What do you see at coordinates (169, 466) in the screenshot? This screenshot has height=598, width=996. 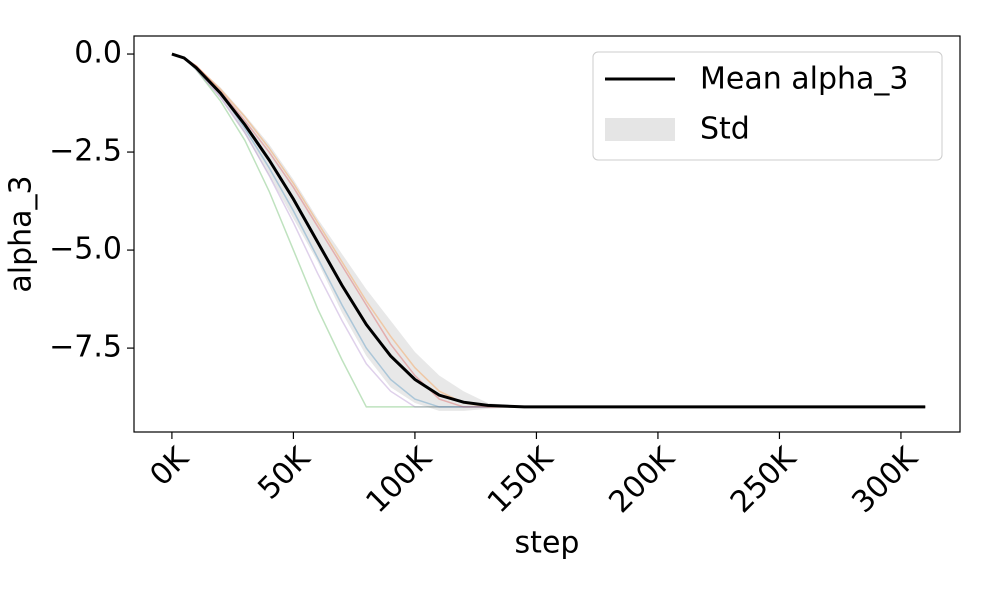 I see `x-tick-label: 0K` at bounding box center [169, 466].